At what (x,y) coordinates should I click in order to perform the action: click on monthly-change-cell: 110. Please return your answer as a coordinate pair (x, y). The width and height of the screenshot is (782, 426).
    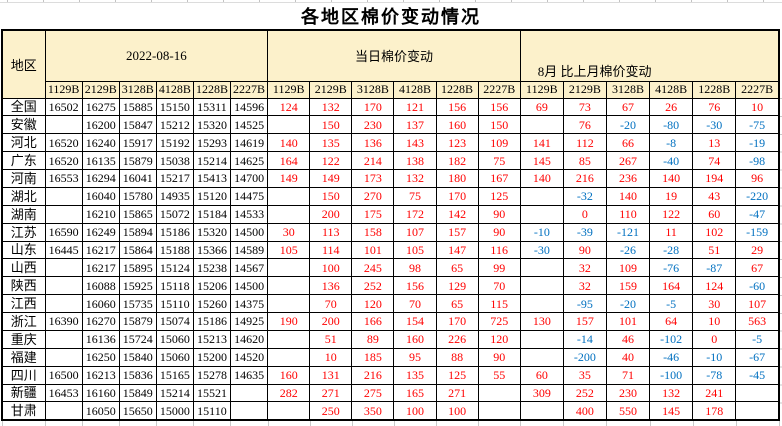
    Looking at the image, I should click on (628, 214).